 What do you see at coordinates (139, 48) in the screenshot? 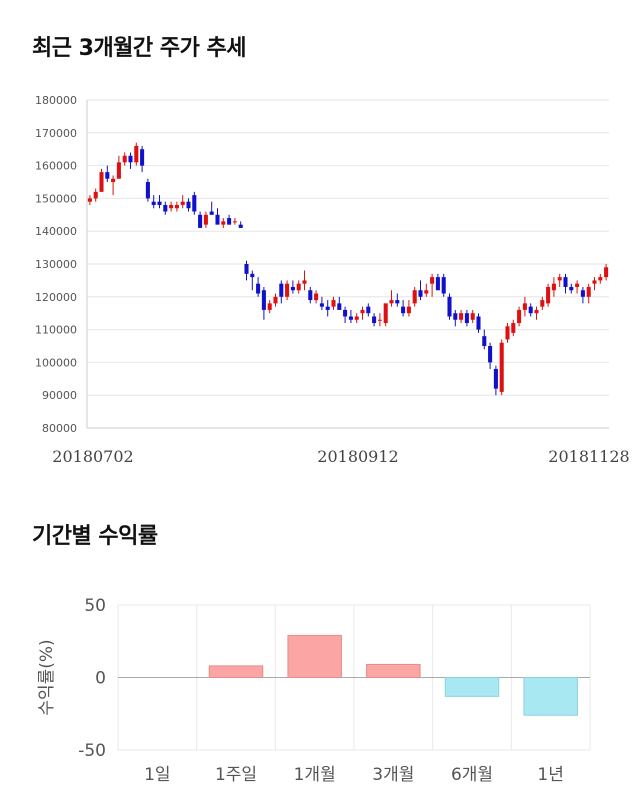
I see `price-chart-title: 최근 3개월간 주가 추세` at bounding box center [139, 48].